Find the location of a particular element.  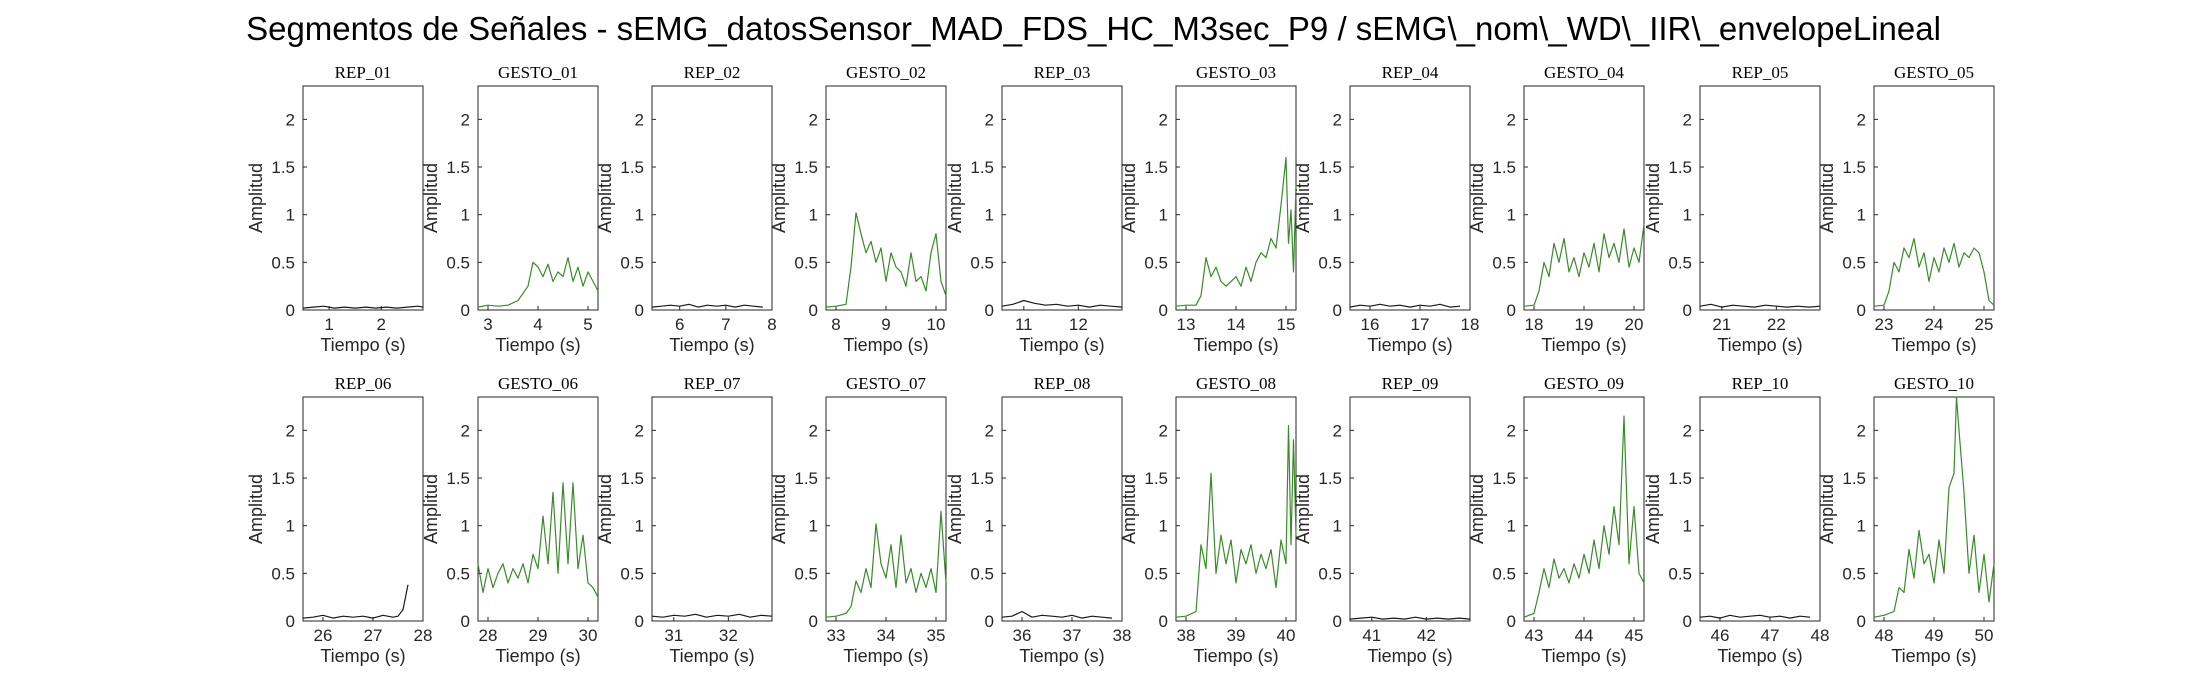

subplot-title: REP_07 is located at coordinates (712, 383).